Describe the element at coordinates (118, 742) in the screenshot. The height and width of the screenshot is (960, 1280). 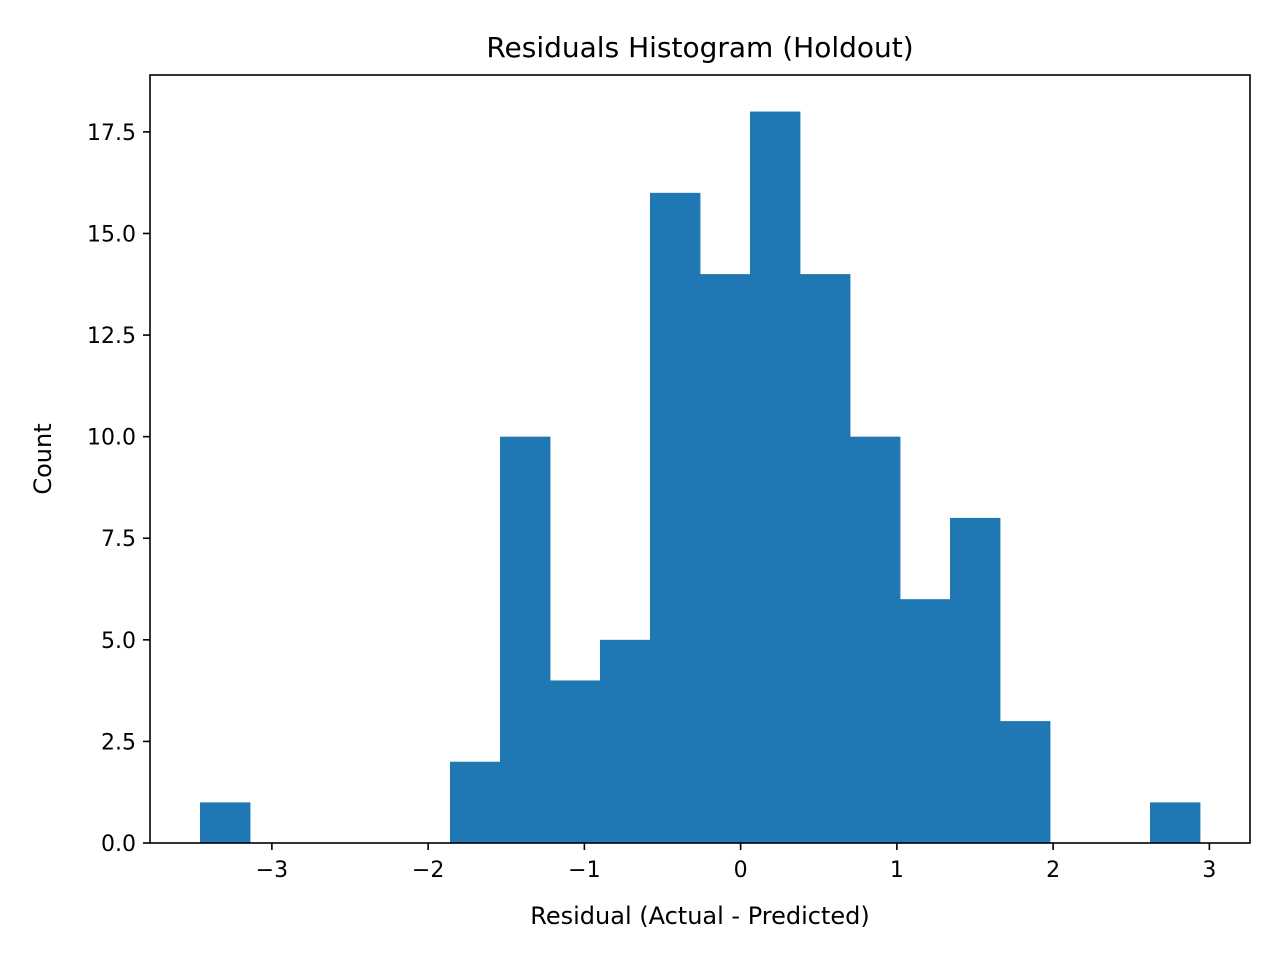
I see `y-tick-label: 2.5` at that location.